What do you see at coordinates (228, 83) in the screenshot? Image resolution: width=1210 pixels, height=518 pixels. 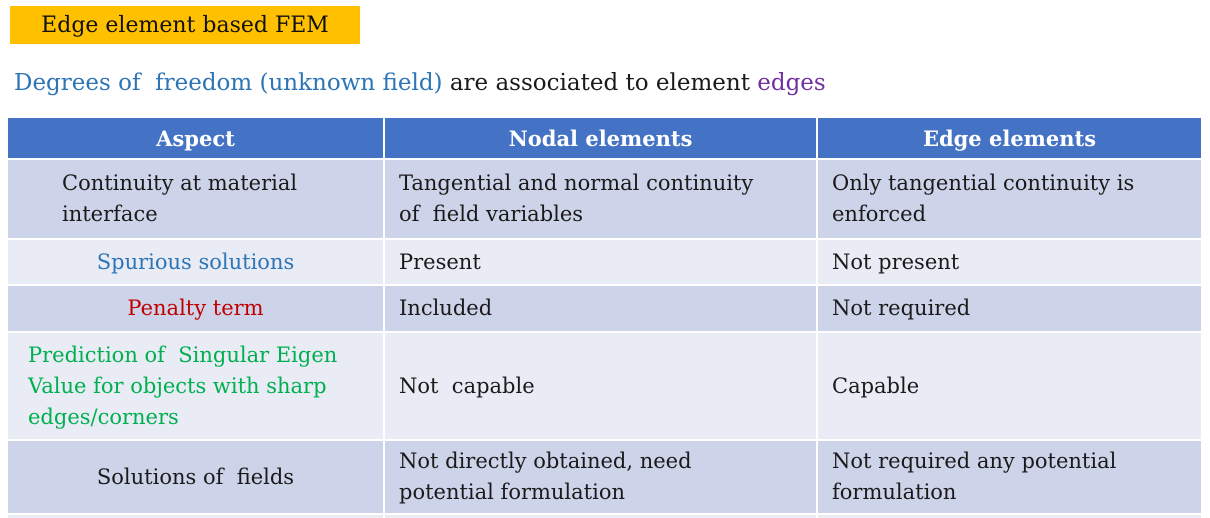 I see `subtitle-highlight-dof: Degrees of freedom (unknown field)` at bounding box center [228, 83].